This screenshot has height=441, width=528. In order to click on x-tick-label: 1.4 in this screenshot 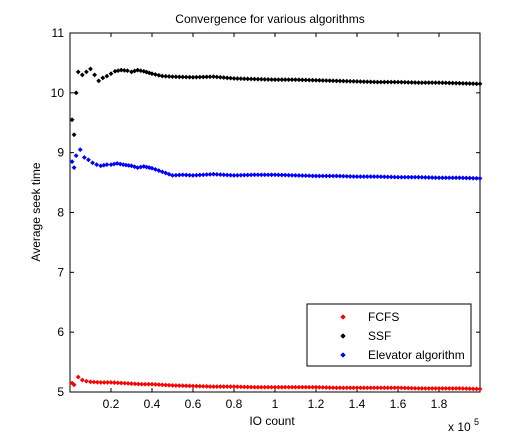, I will do `click(357, 404)`.